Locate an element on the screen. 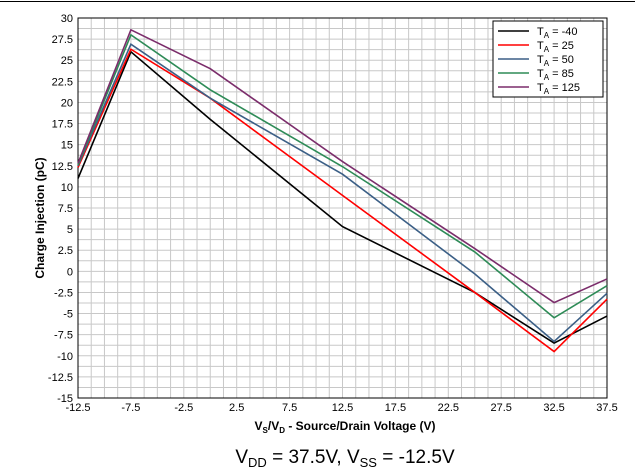 The width and height of the screenshot is (635, 470). legend-entry: TA = 125 is located at coordinates (558, 89).